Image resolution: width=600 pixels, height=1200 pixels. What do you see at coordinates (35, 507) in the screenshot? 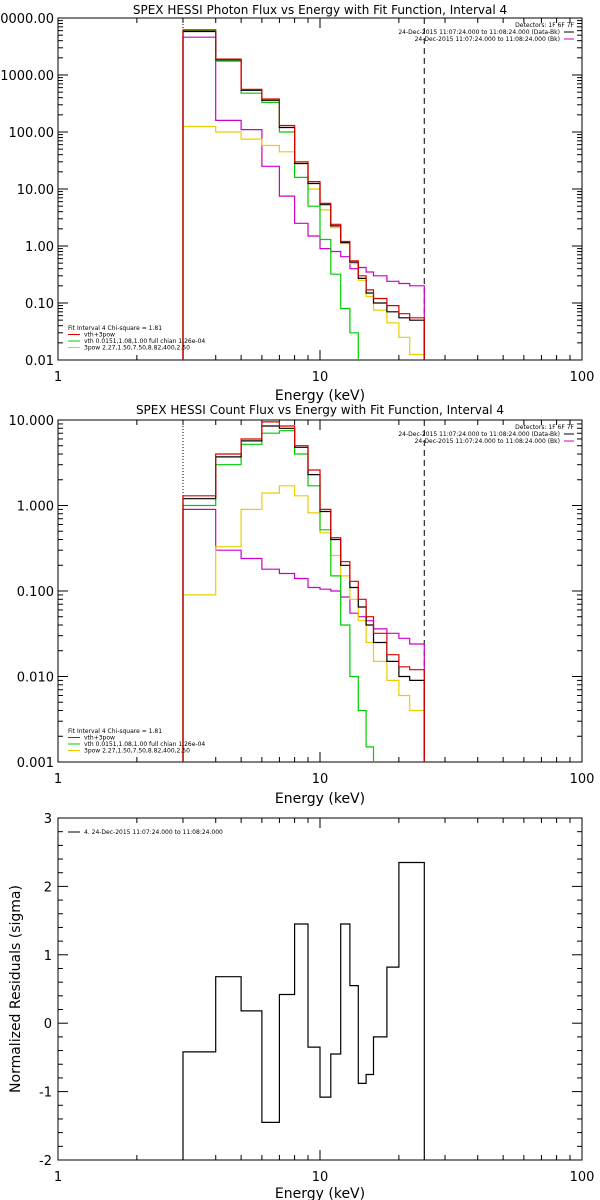
I see `y-tick-label: 1.000` at bounding box center [35, 507].